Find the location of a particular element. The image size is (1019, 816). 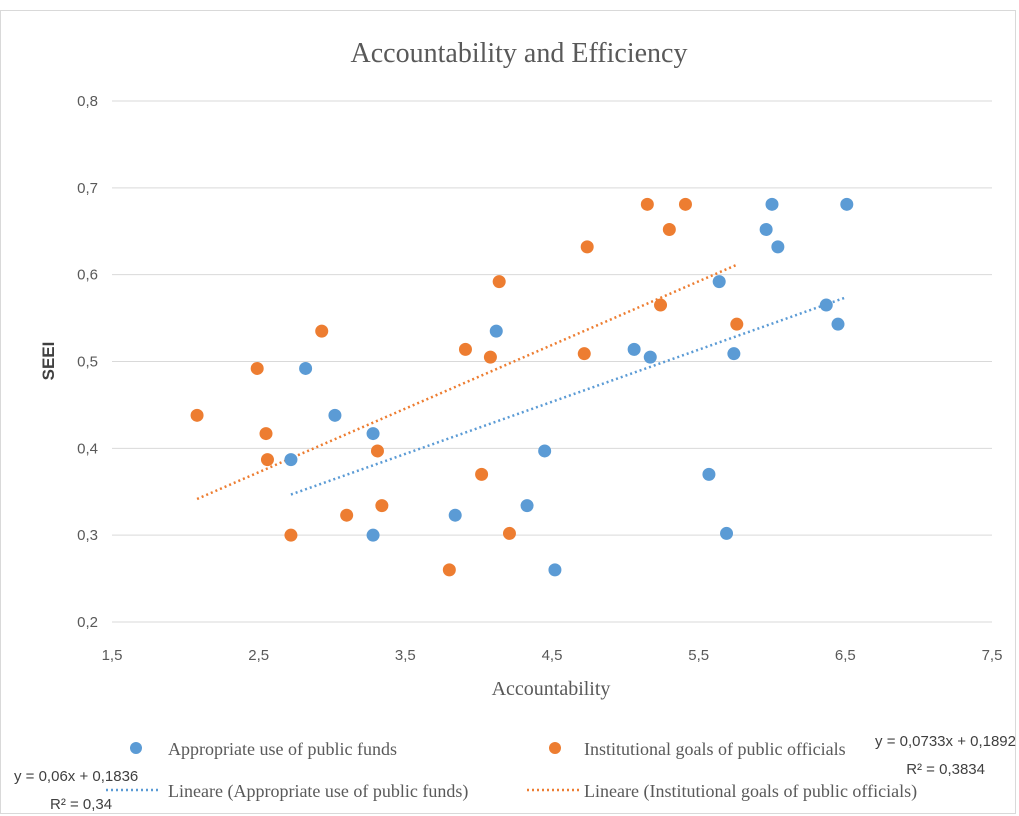

trend-equation-institutional-goals: y = 0,0733x + 0,1892 R² = 0,3834 is located at coordinates (945, 755).